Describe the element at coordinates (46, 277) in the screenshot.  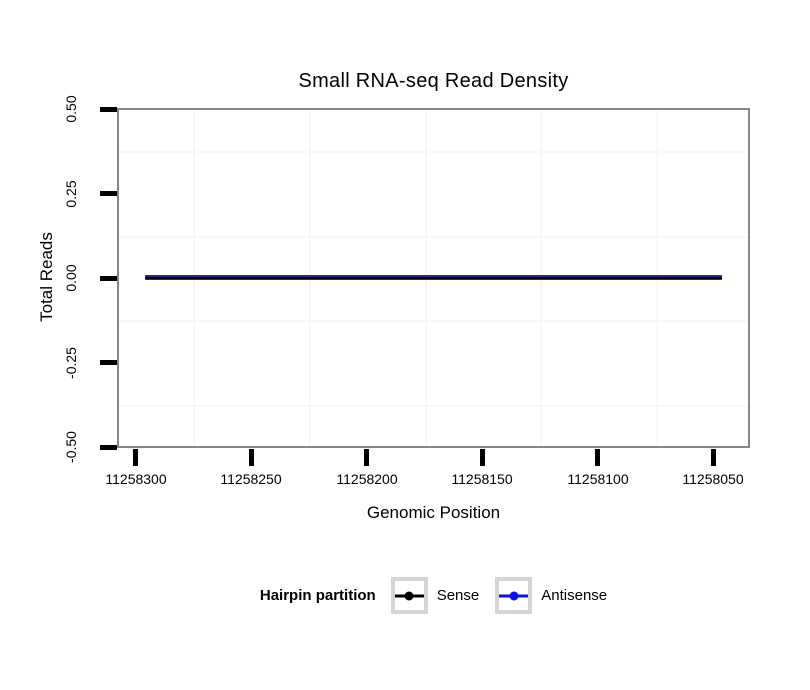
I see `y-axis-title: Total Reads` at that location.